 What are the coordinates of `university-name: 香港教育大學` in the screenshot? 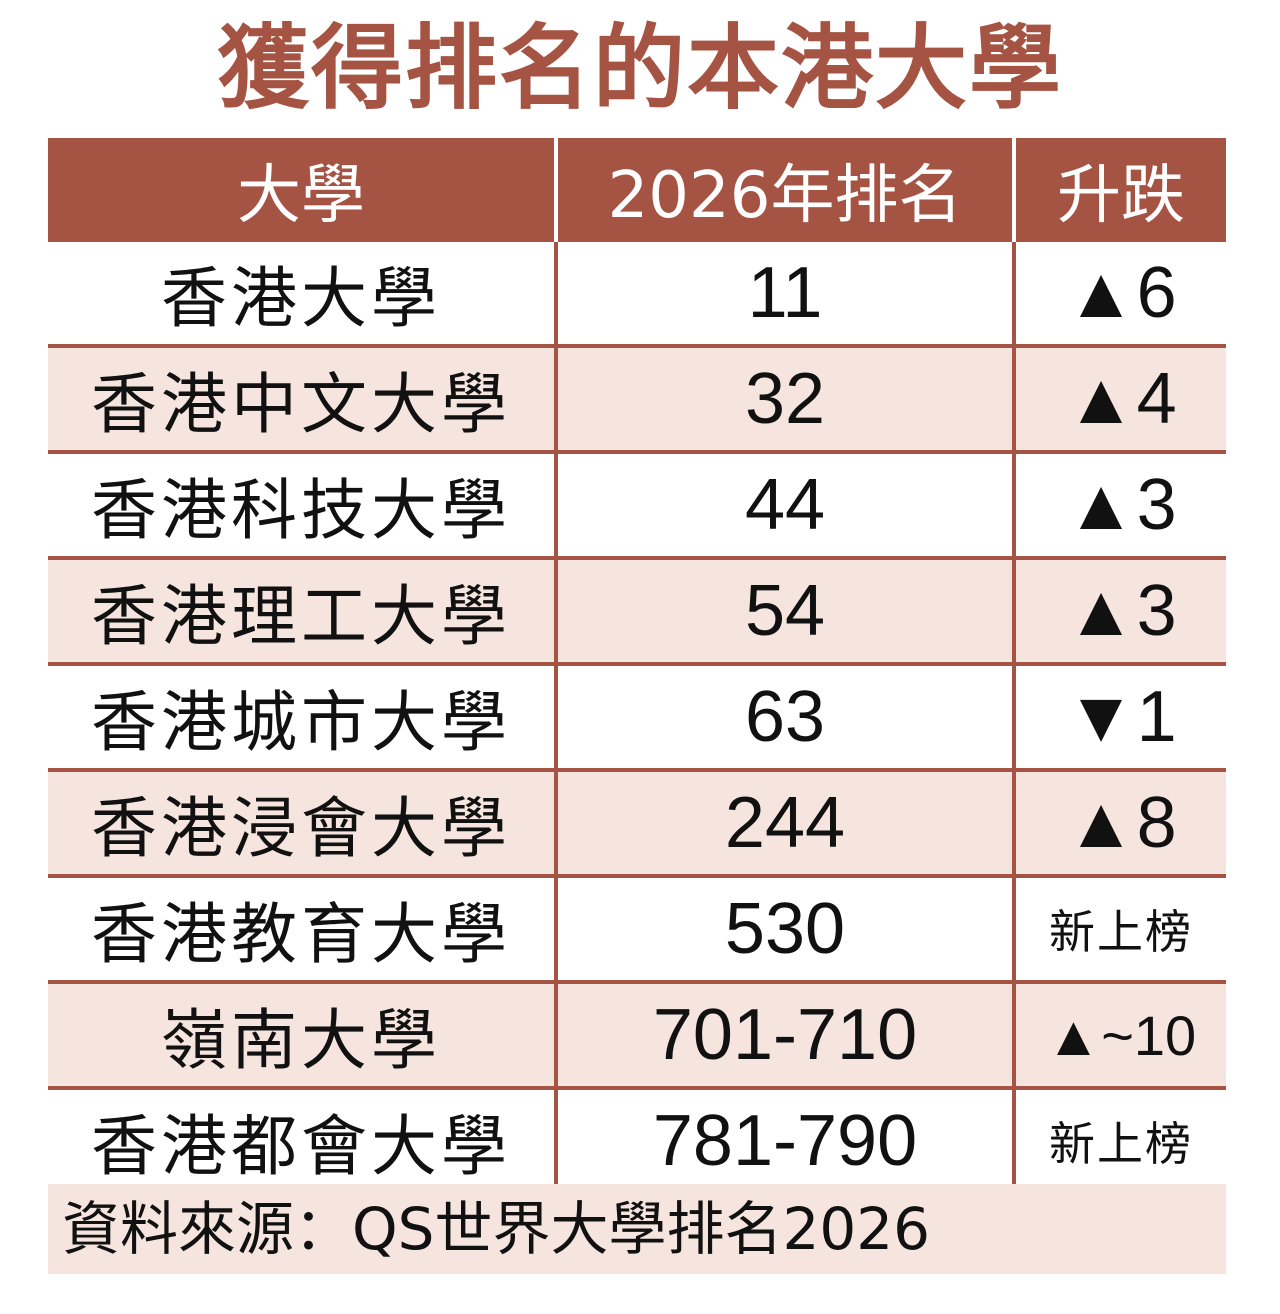 It's located at (302, 930).